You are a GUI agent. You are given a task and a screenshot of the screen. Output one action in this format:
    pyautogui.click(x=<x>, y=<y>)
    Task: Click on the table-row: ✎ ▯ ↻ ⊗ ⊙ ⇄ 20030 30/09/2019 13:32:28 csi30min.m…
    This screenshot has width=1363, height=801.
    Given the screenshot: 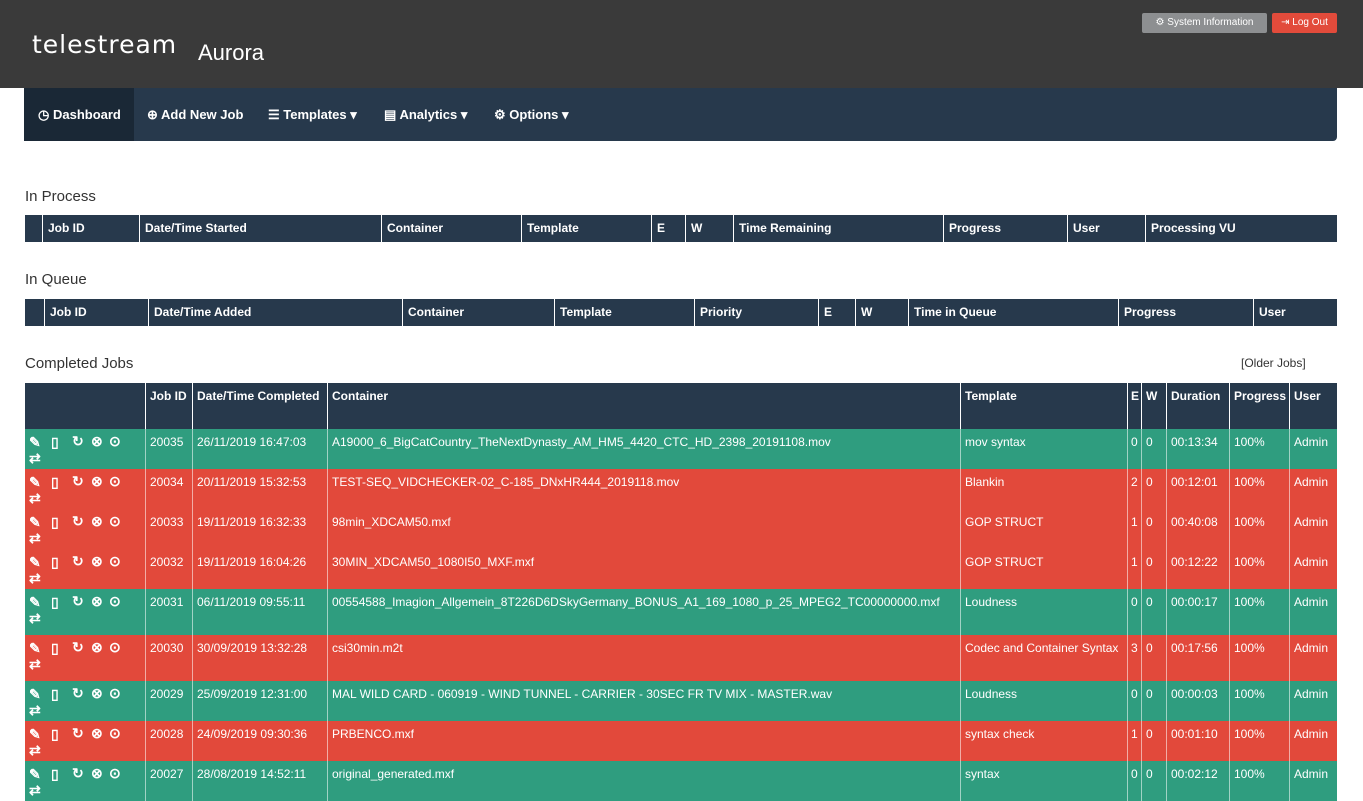 What is the action you would take?
    pyautogui.click(x=681, y=658)
    